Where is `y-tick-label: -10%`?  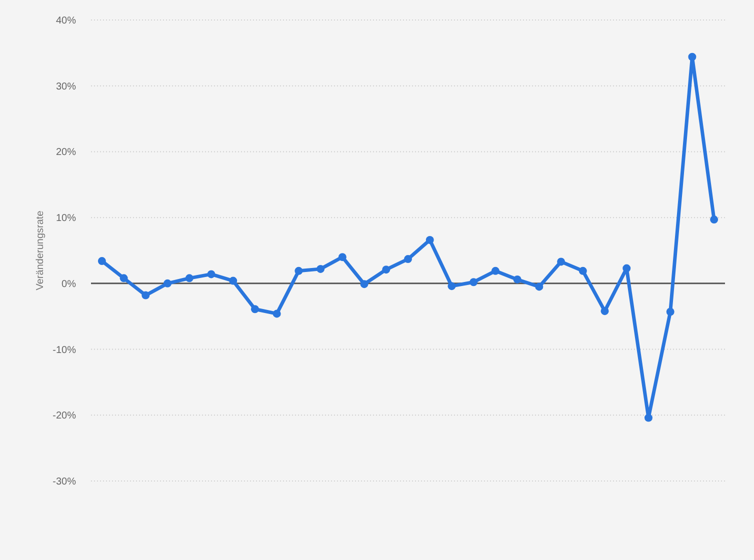 y-tick-label: -10% is located at coordinates (64, 350).